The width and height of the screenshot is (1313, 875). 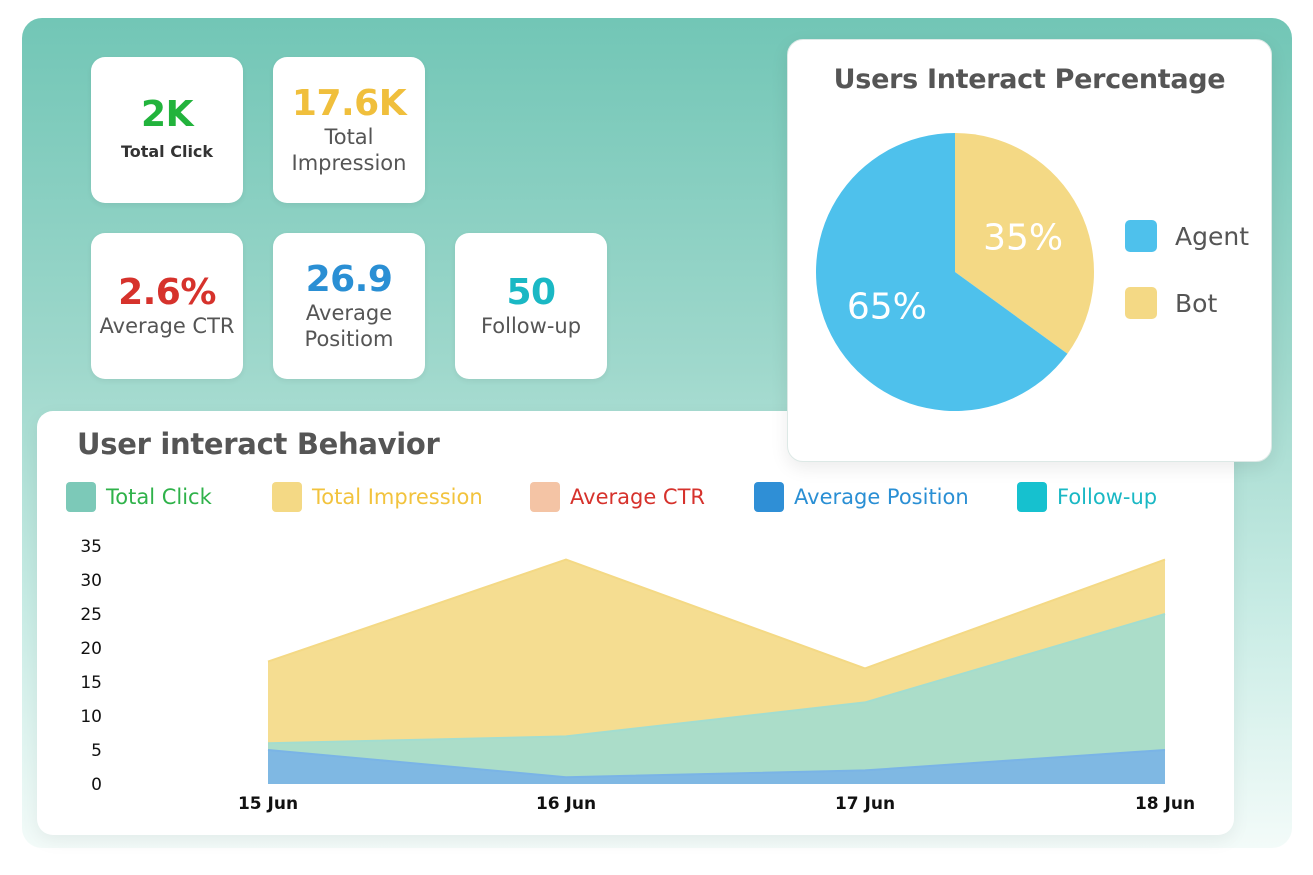 I want to click on legend-label: Total Click, so click(x=159, y=497).